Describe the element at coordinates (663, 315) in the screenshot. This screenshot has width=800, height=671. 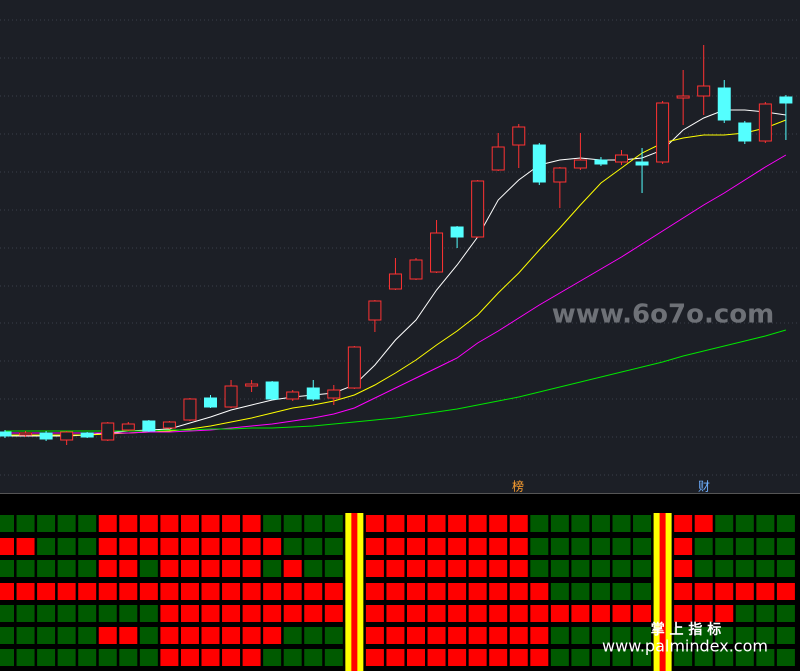
I see `watermark: www.6o7o.com` at that location.